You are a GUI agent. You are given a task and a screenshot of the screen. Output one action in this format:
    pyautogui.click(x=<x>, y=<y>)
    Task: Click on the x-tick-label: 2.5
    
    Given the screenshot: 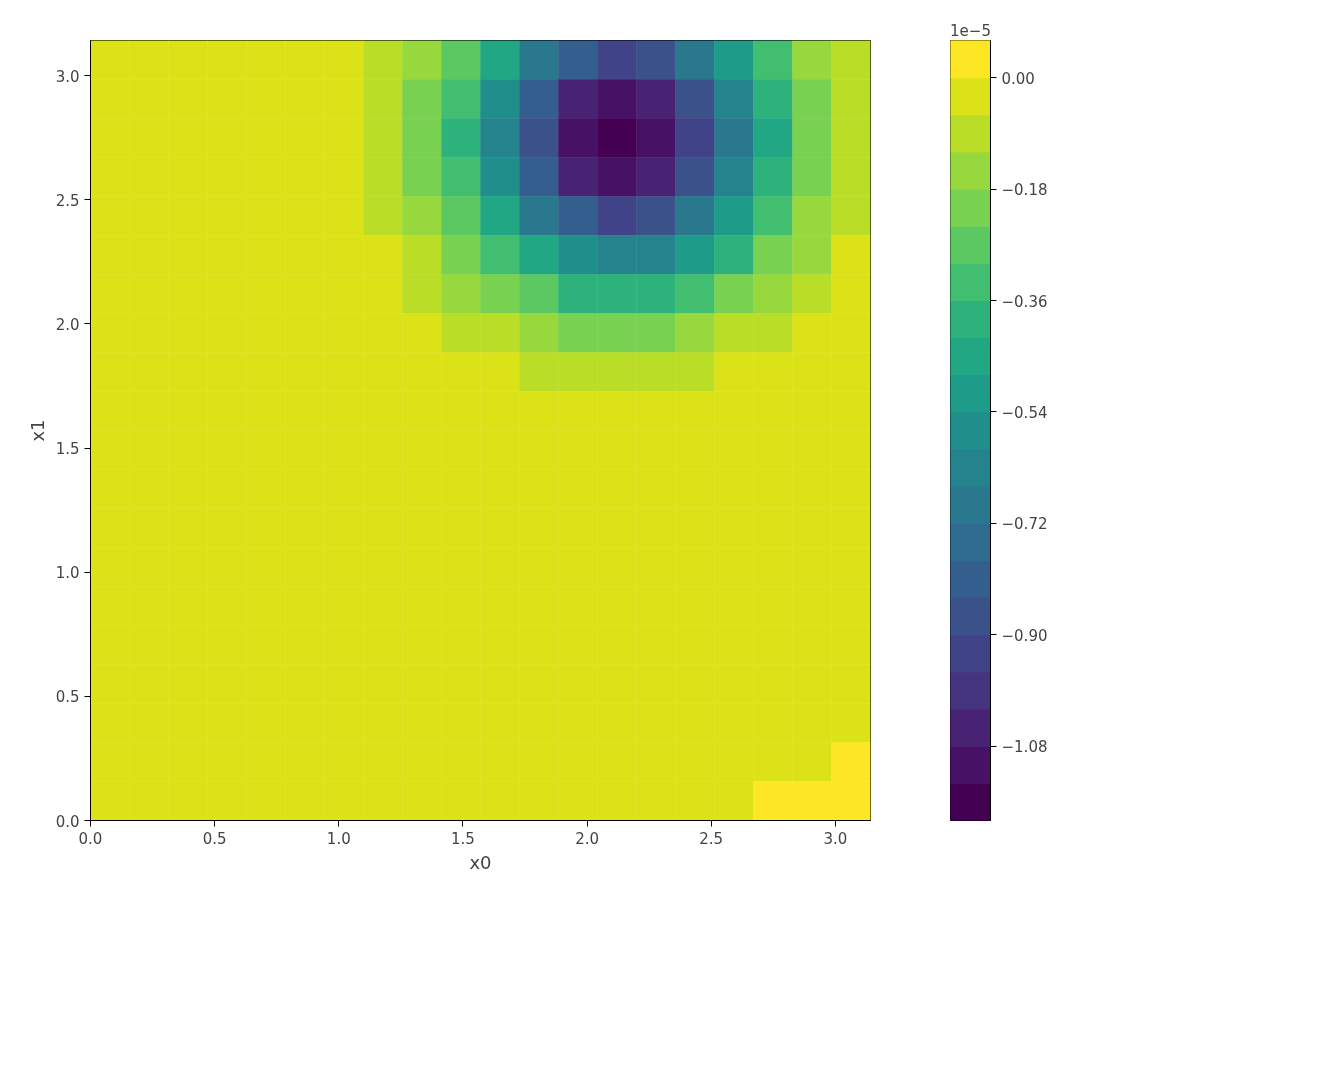 What is the action you would take?
    pyautogui.click(x=711, y=838)
    